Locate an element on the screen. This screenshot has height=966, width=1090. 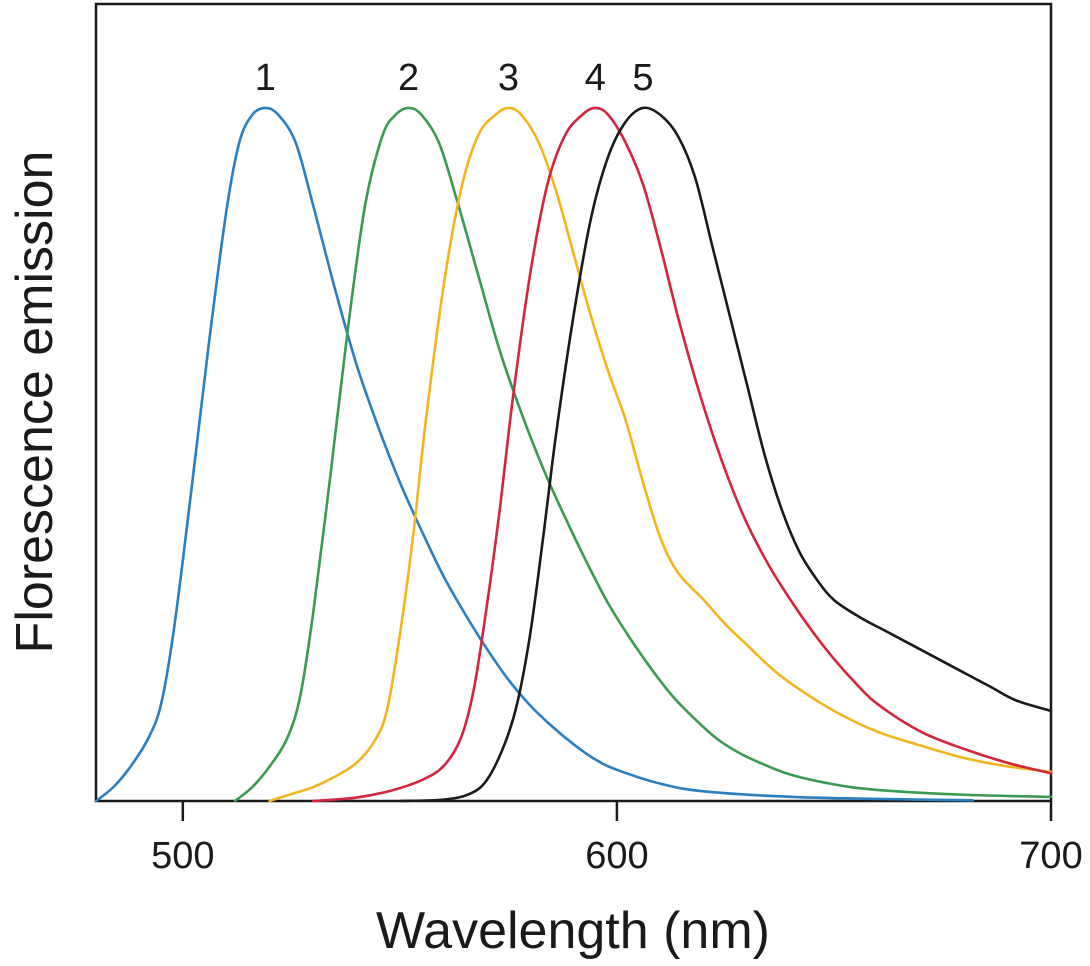
x-tick-label-700: 700 is located at coordinates (1050, 856).